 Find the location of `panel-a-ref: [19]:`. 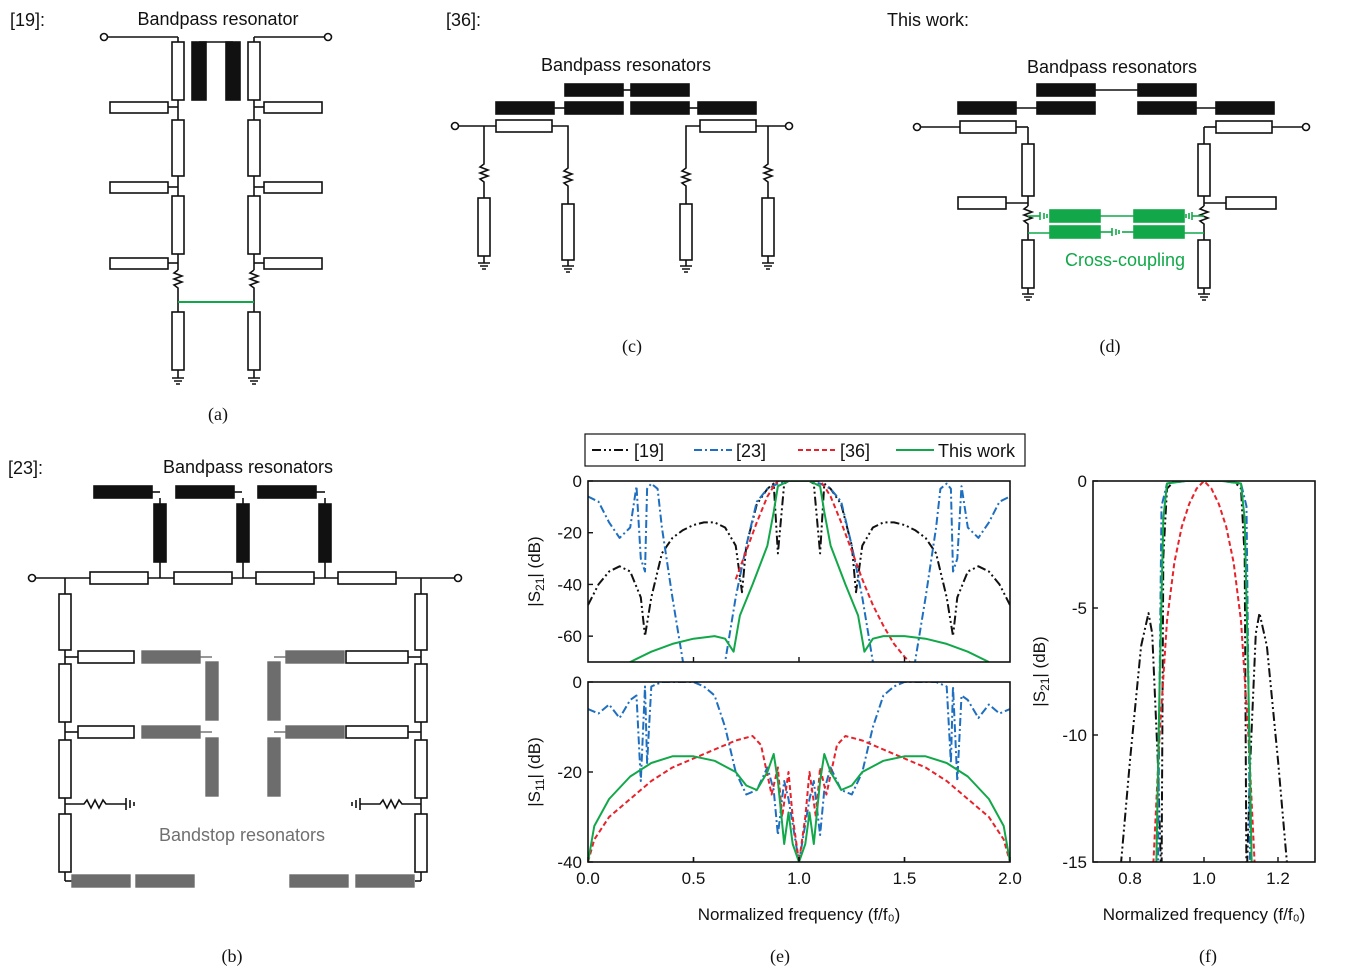

panel-a-ref: [19]: is located at coordinates (27, 20).